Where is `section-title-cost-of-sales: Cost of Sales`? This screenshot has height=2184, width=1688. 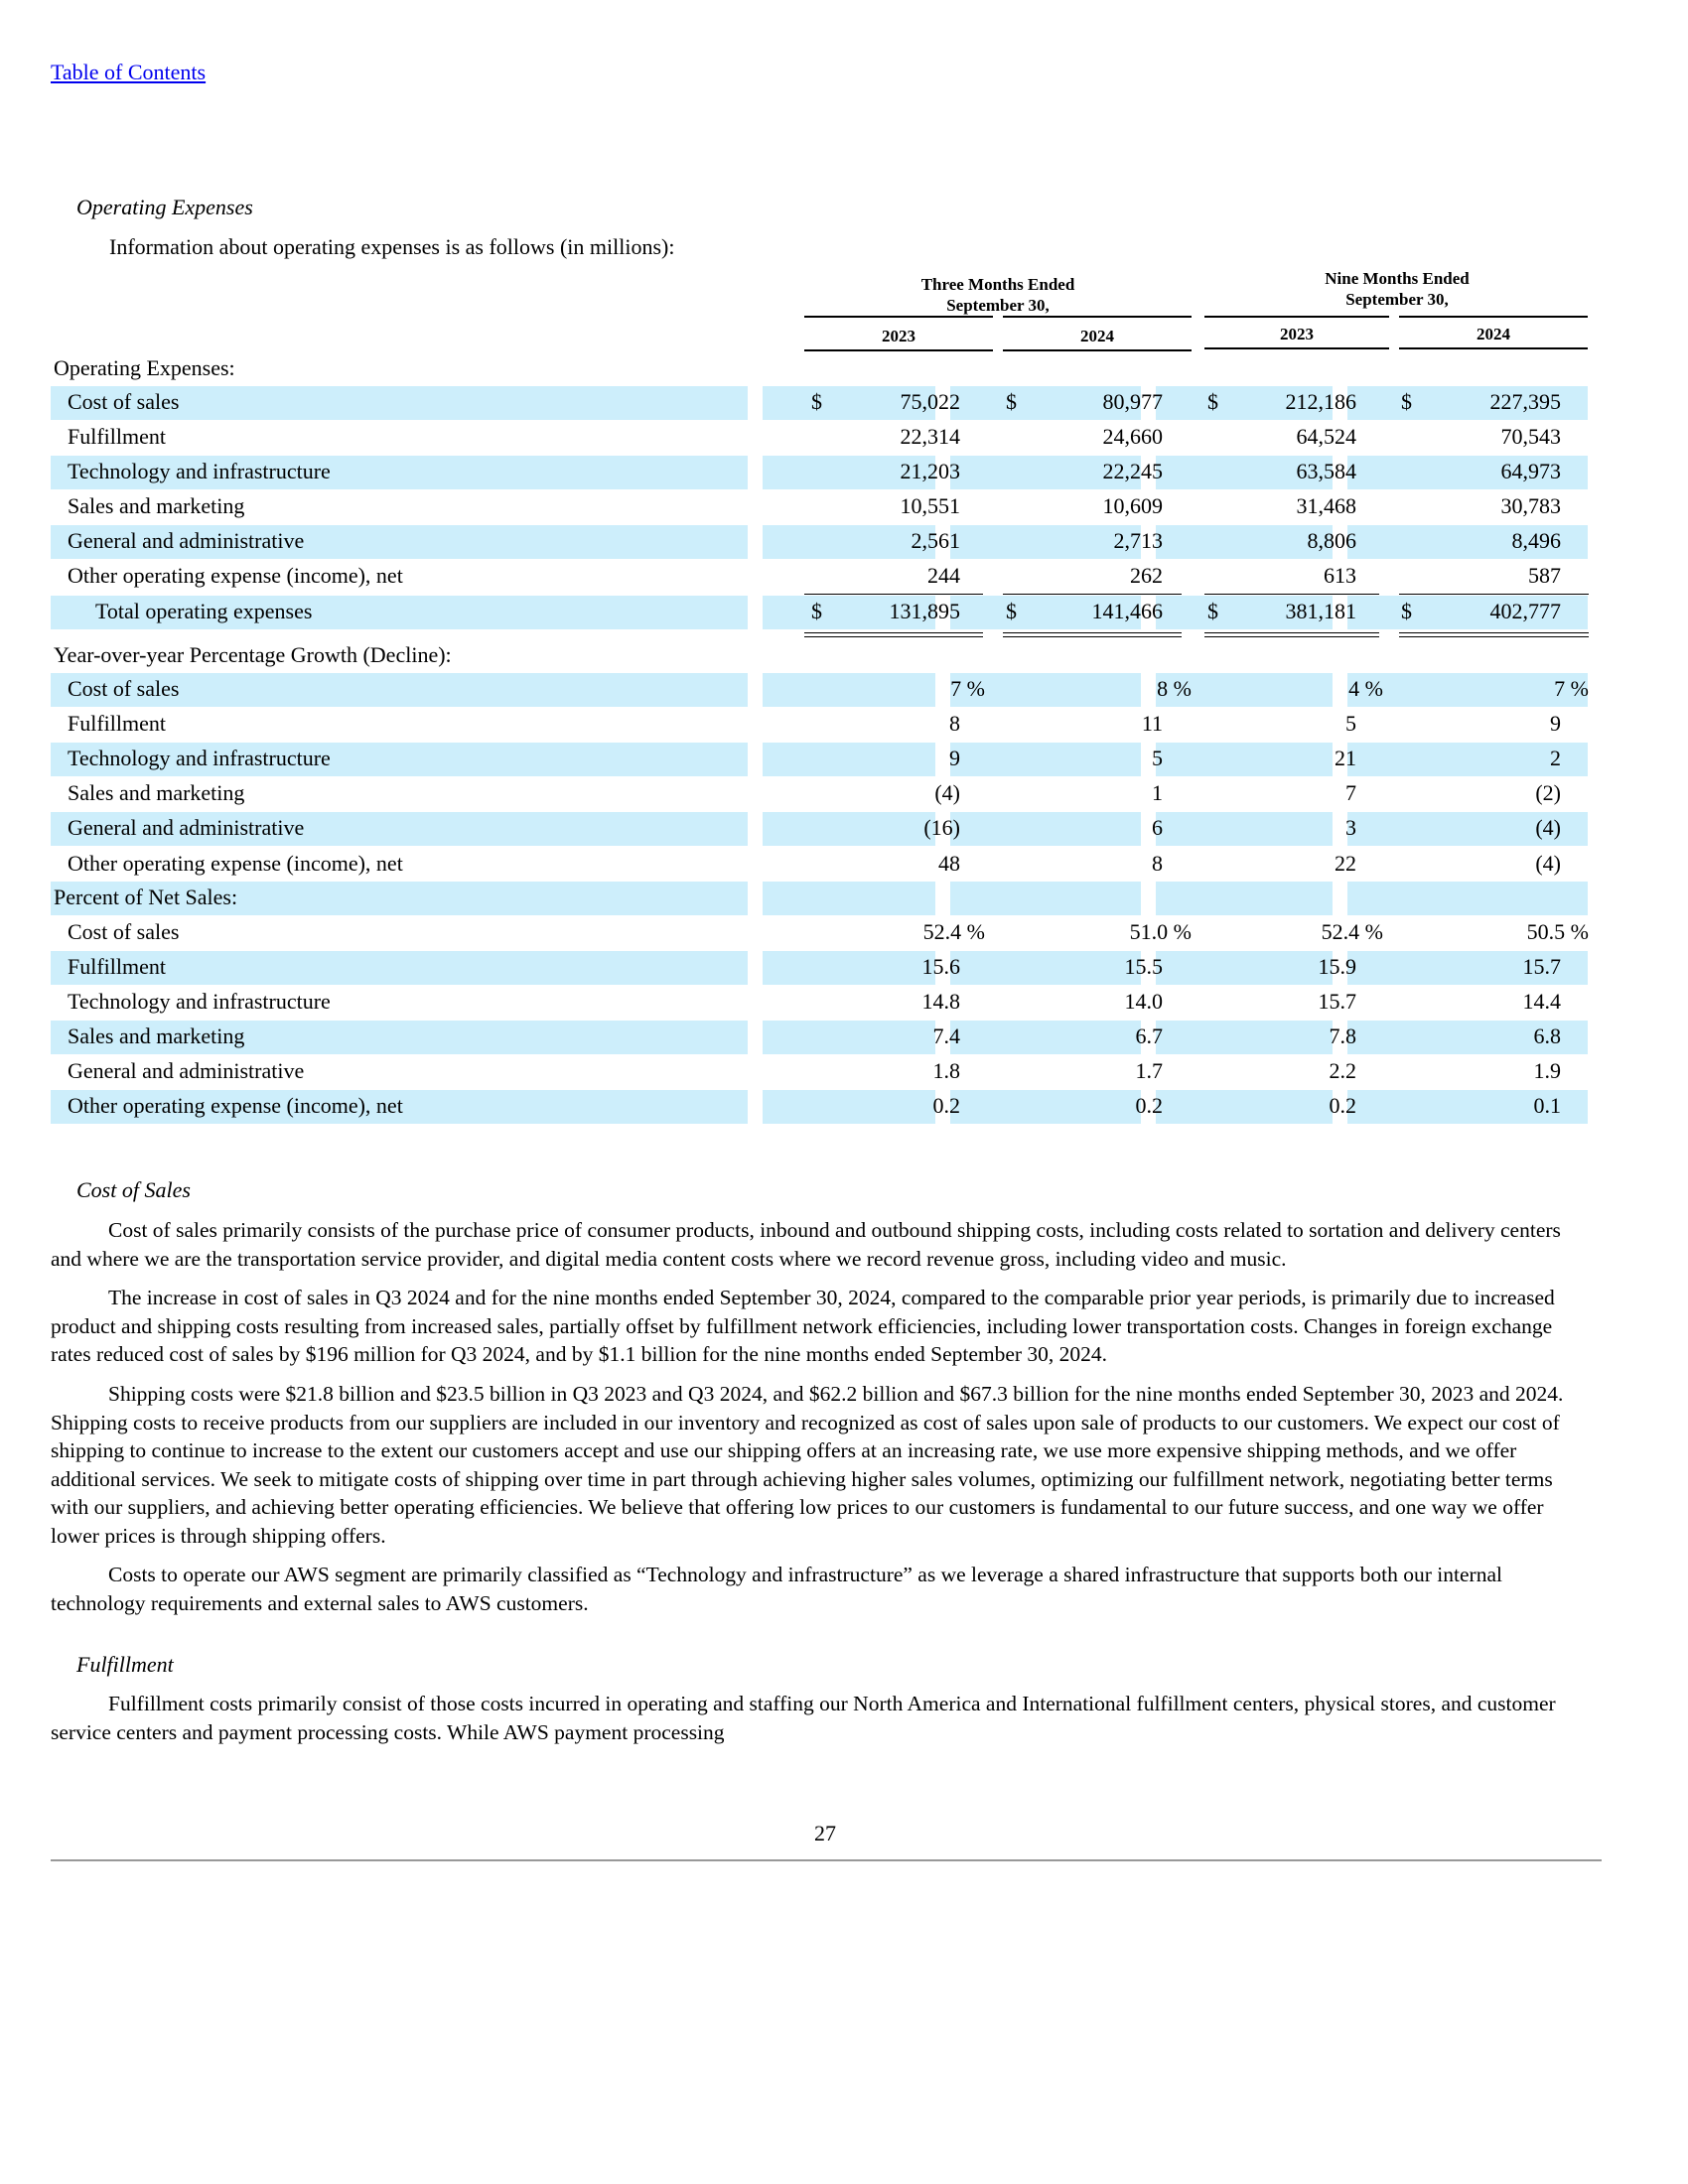 section-title-cost-of-sales: Cost of Sales is located at coordinates (133, 1189).